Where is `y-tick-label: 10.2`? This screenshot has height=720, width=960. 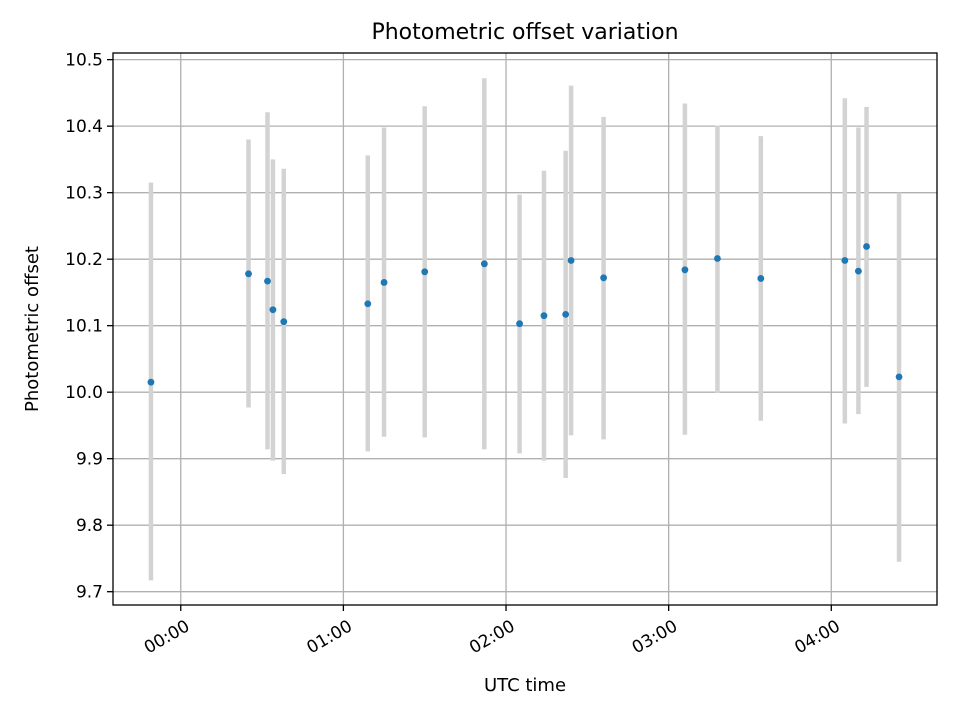
y-tick-label: 10.2 is located at coordinates (84, 260).